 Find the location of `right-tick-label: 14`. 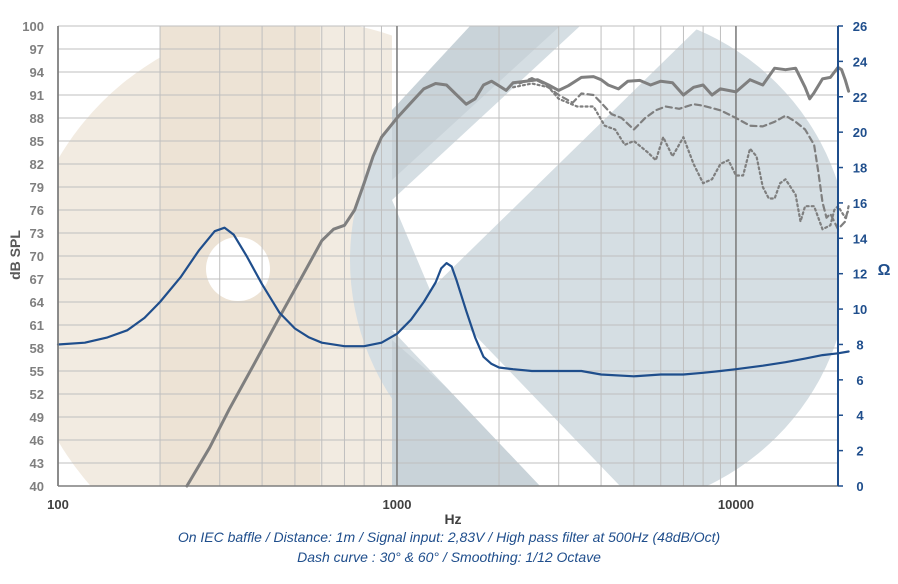

right-tick-label: 14 is located at coordinates (860, 238).